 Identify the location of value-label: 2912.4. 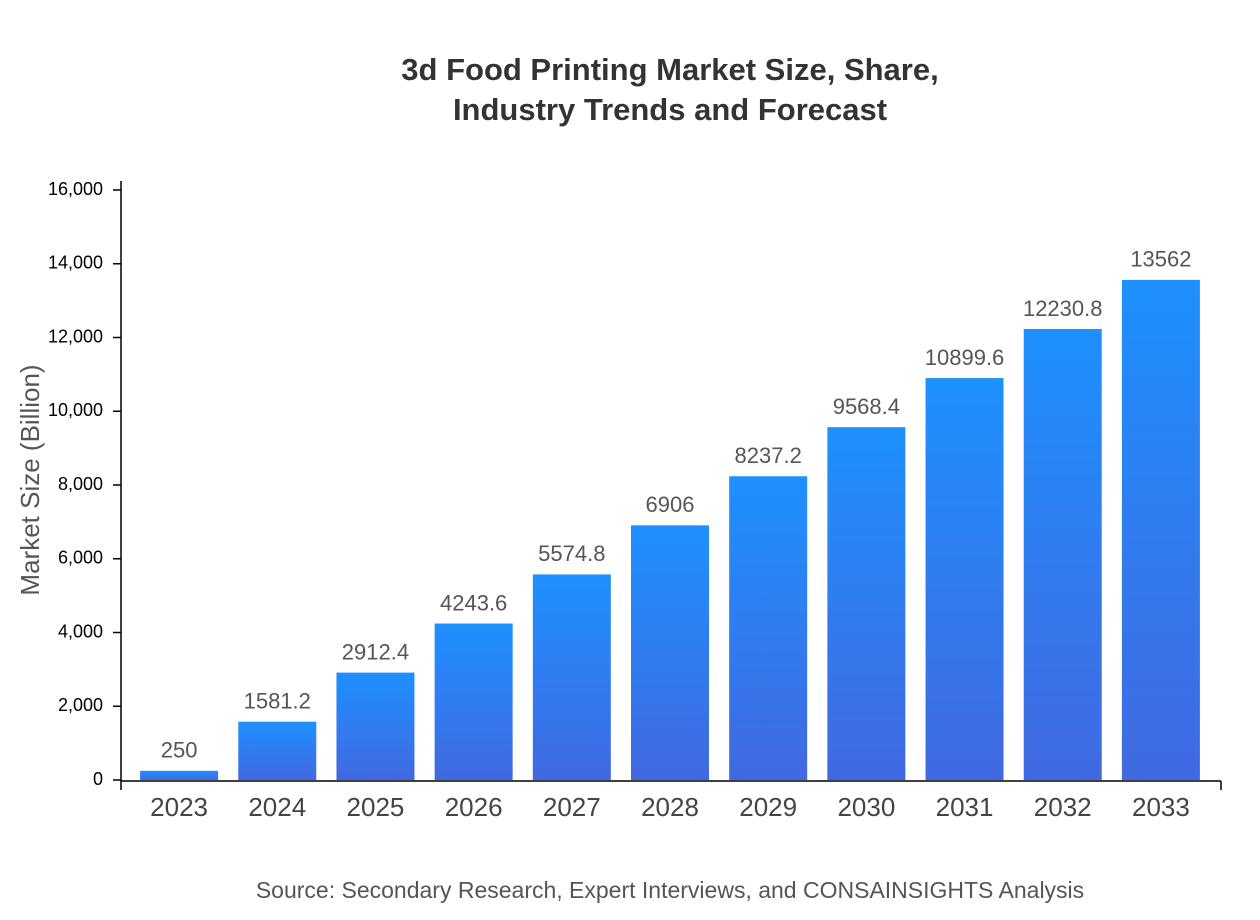
(375, 651).